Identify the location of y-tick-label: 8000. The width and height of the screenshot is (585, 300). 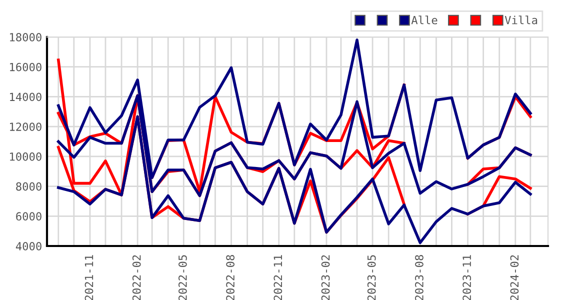
(29, 186).